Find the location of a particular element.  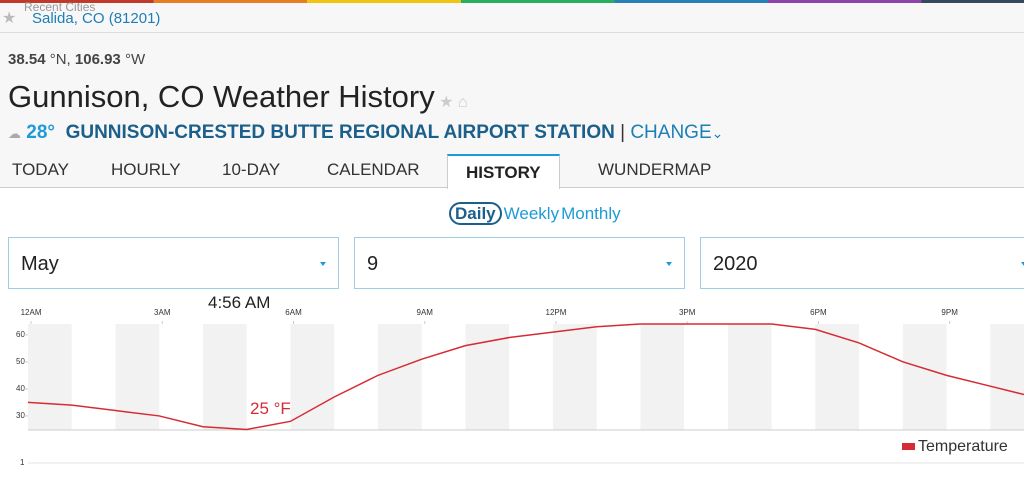

x-tick-label: 12PM is located at coordinates (556, 312).